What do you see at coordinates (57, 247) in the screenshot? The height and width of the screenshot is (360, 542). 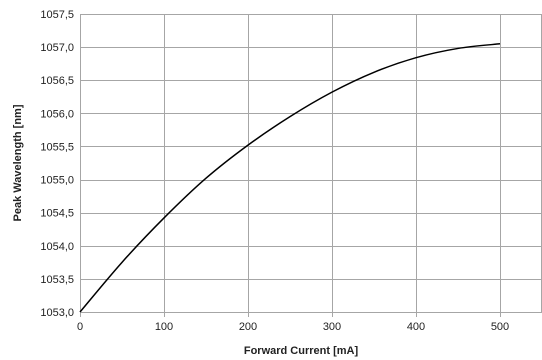 I see `y-tick-label: 1054,0` at bounding box center [57, 247].